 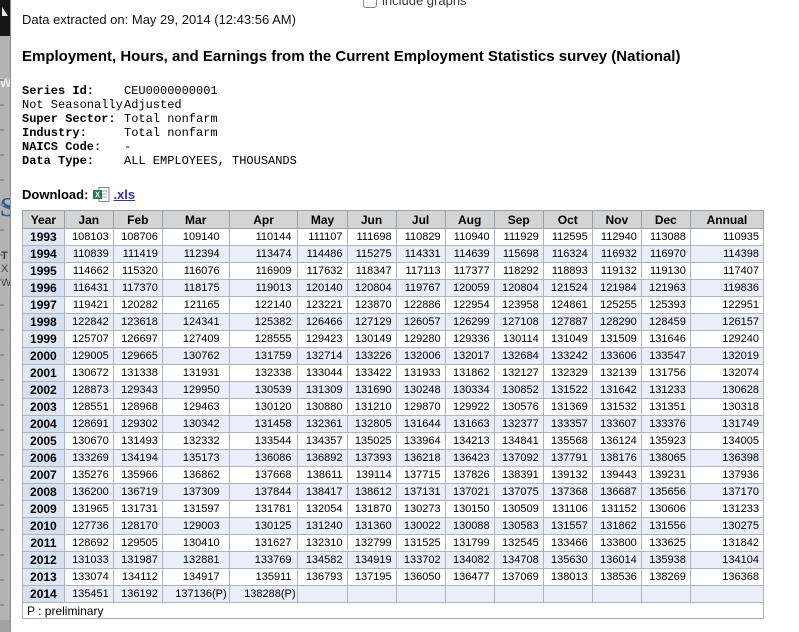 What do you see at coordinates (469, 237) in the screenshot?
I see `value-cell: 110940` at bounding box center [469, 237].